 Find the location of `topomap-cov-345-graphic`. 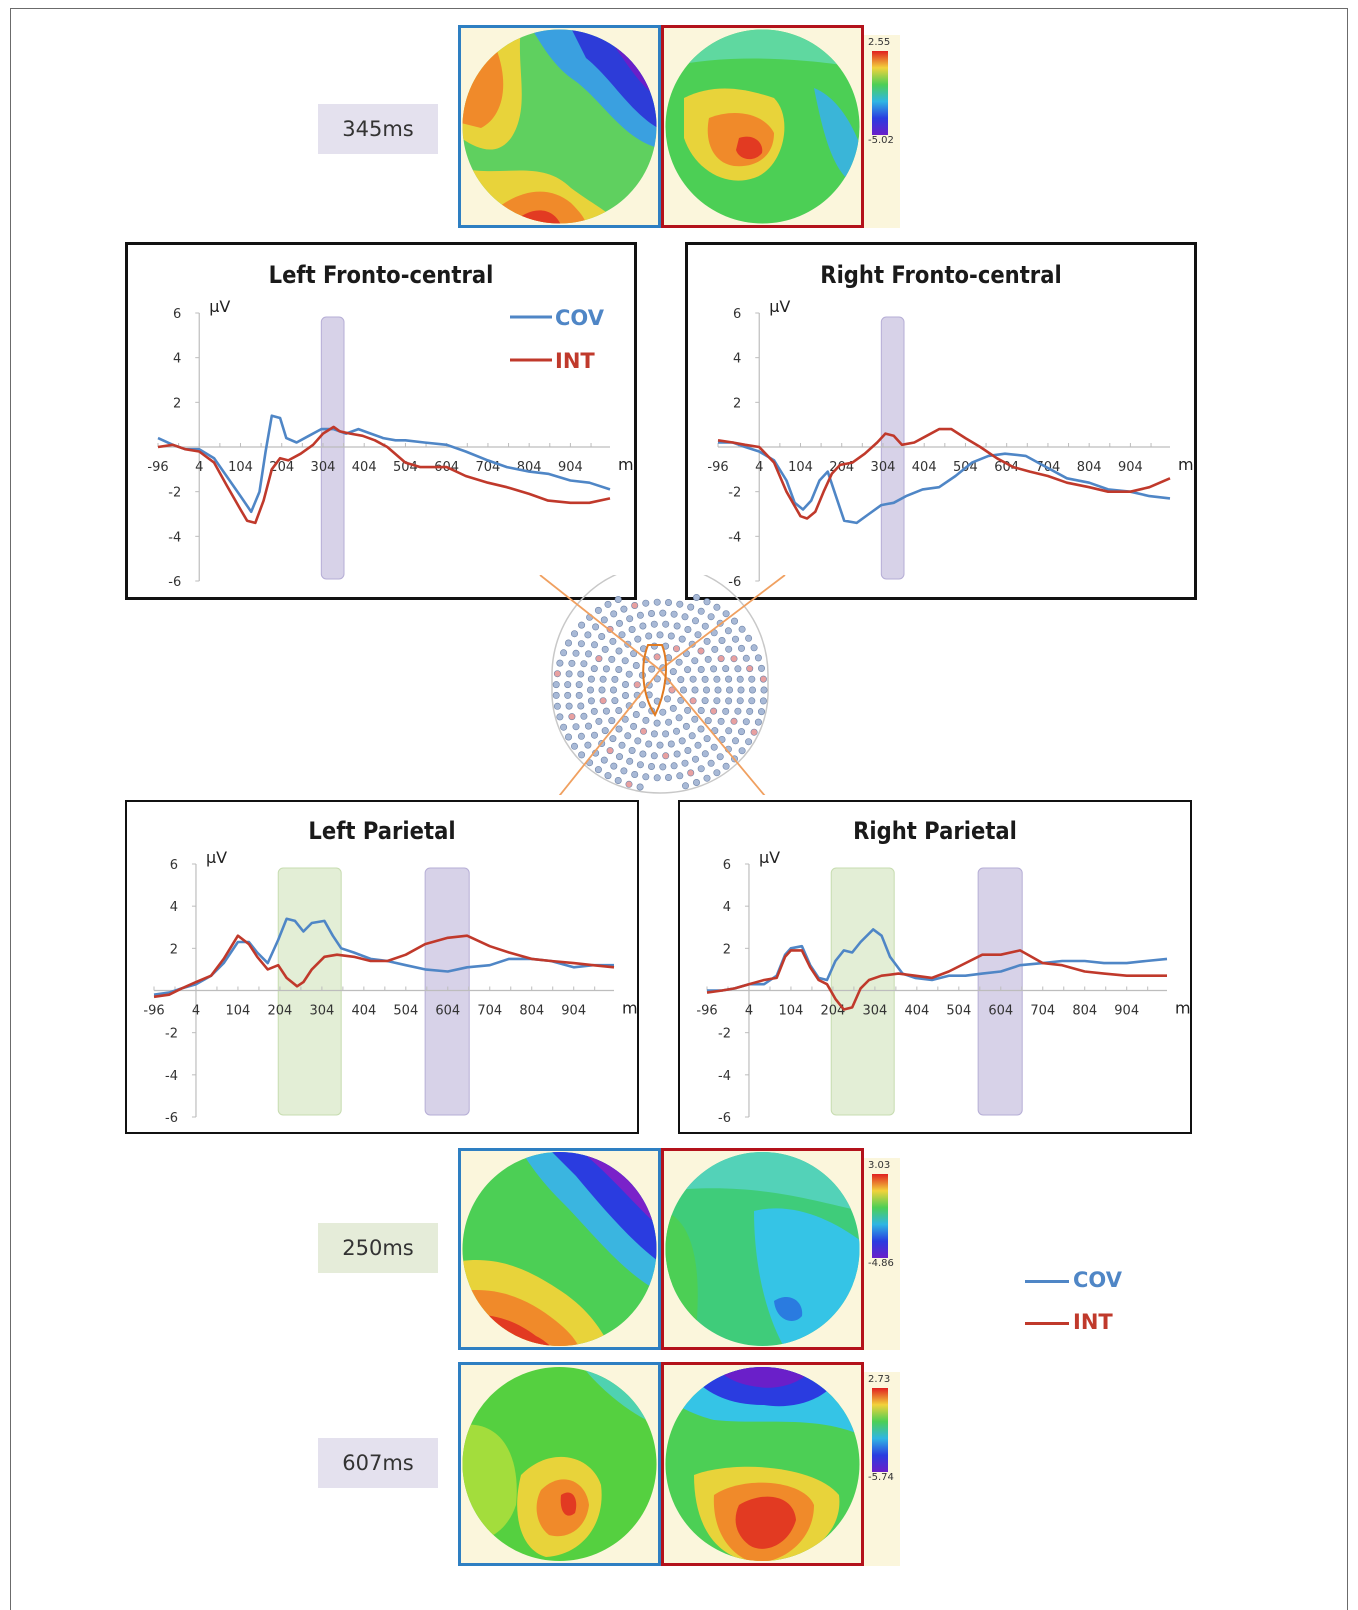

topomap-cov-345-graphic is located at coordinates (559, 126).